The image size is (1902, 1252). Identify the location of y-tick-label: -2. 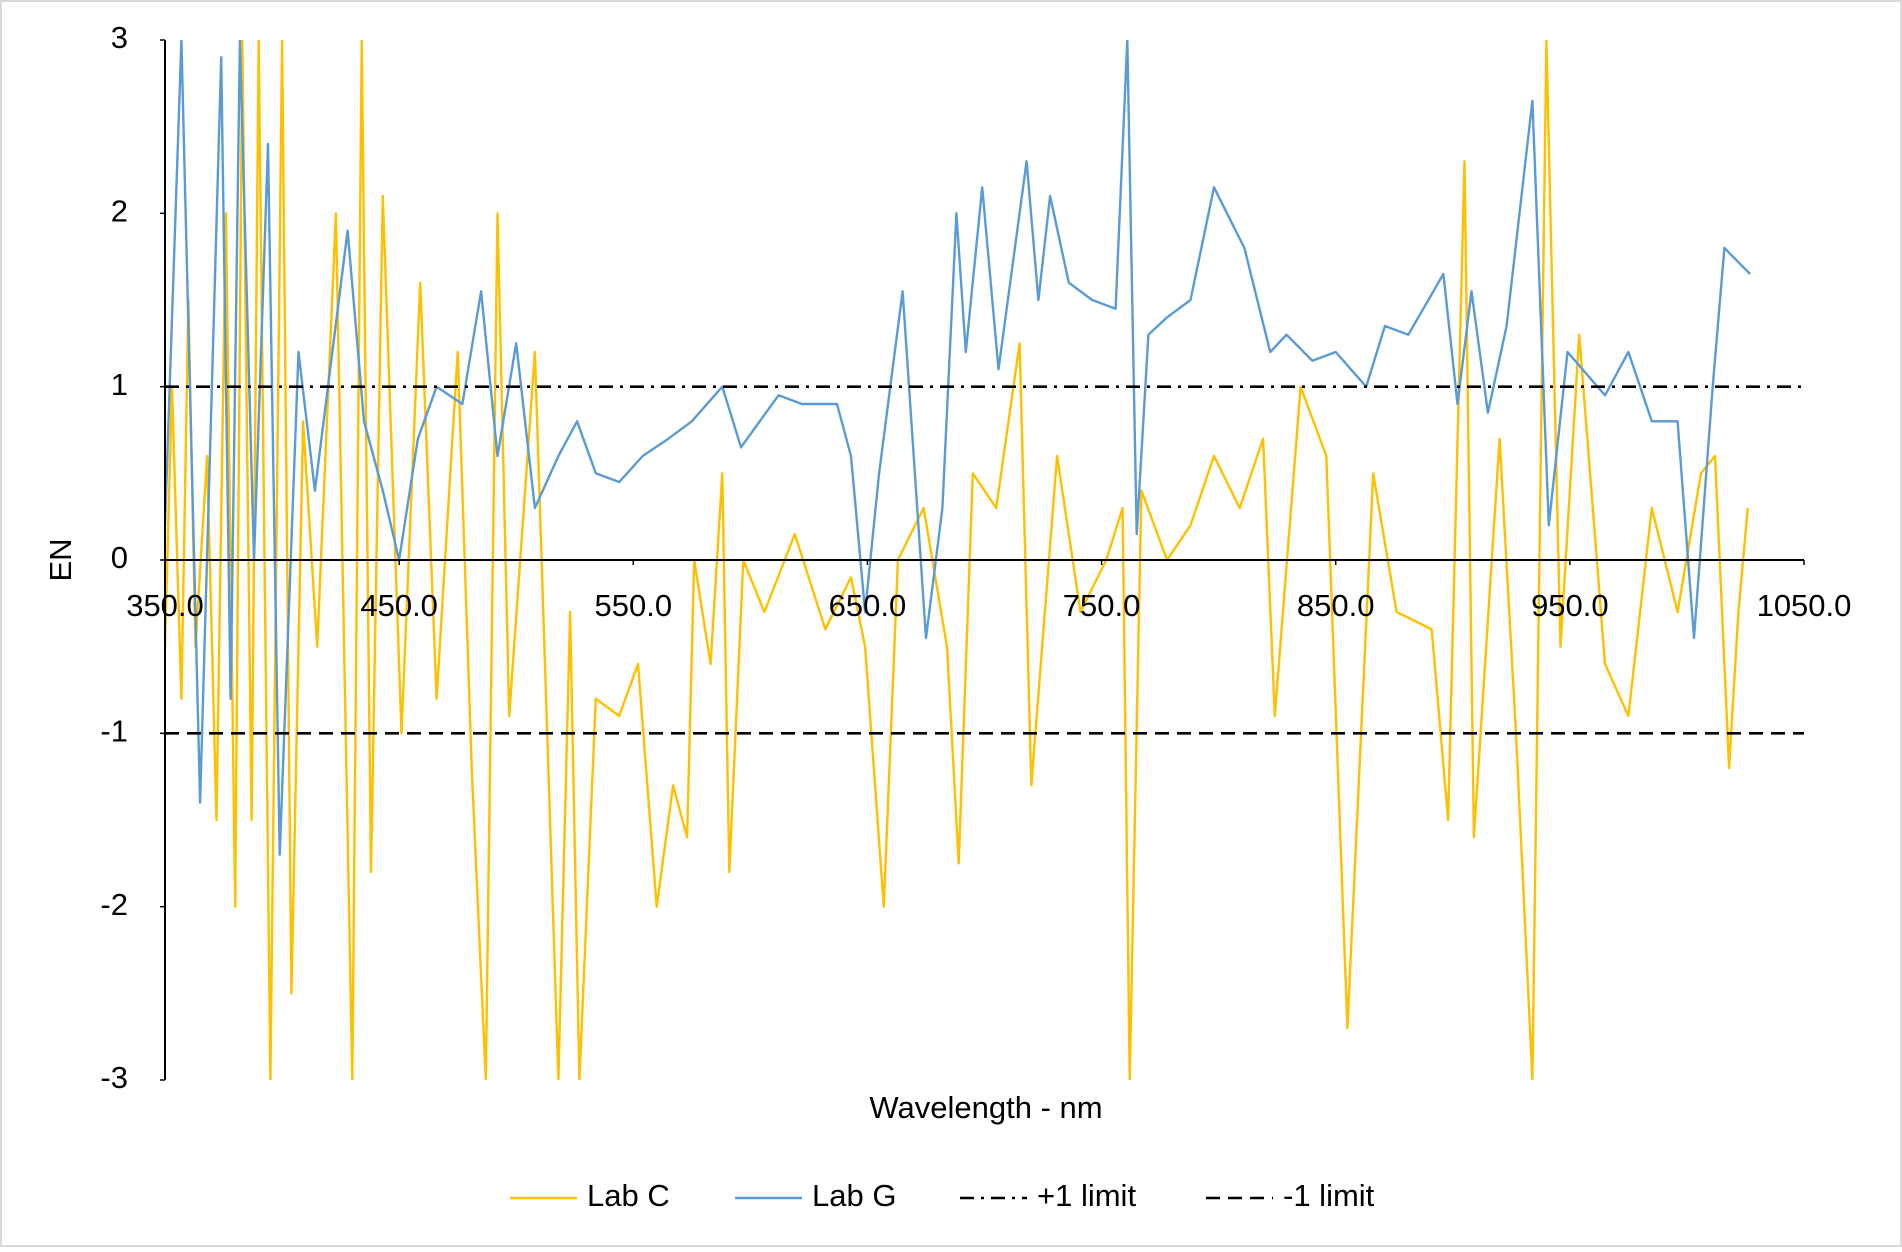
(114, 904).